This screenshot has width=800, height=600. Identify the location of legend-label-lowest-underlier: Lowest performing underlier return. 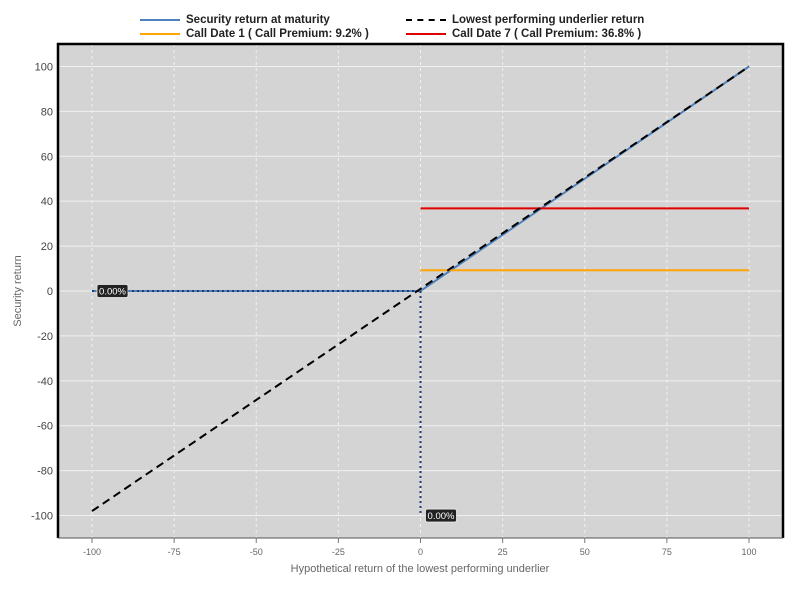
(548, 20).